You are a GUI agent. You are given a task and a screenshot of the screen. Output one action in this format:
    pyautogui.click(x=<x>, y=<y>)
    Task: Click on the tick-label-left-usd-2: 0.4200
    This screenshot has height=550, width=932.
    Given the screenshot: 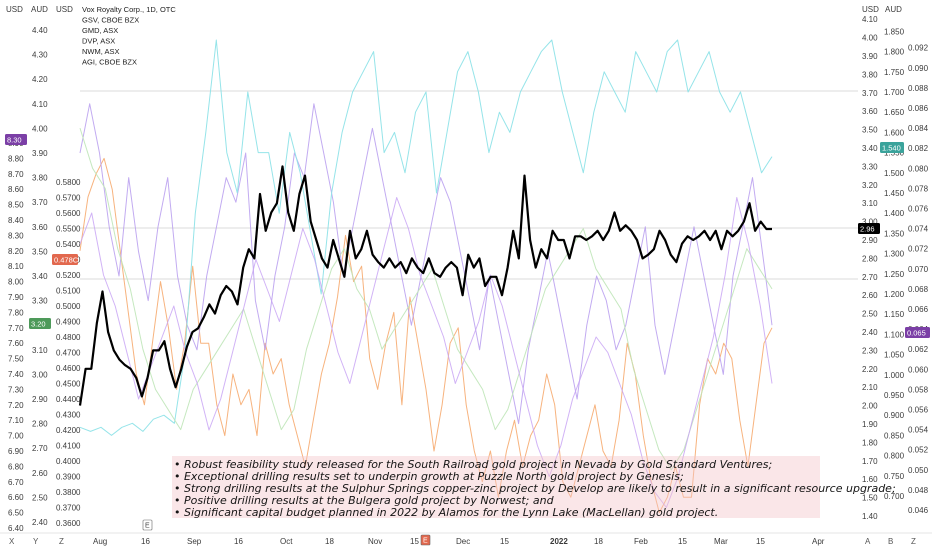 What is the action you would take?
    pyautogui.click(x=68, y=430)
    